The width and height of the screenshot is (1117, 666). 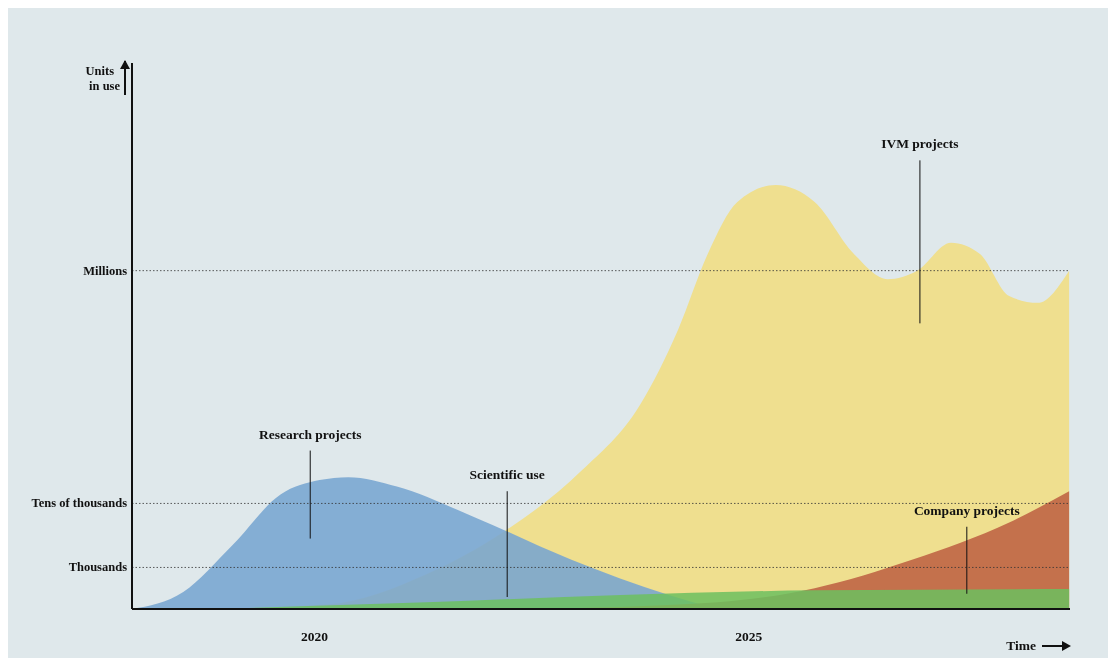 What do you see at coordinates (1021, 645) in the screenshot?
I see `x-axis-title: Time` at bounding box center [1021, 645].